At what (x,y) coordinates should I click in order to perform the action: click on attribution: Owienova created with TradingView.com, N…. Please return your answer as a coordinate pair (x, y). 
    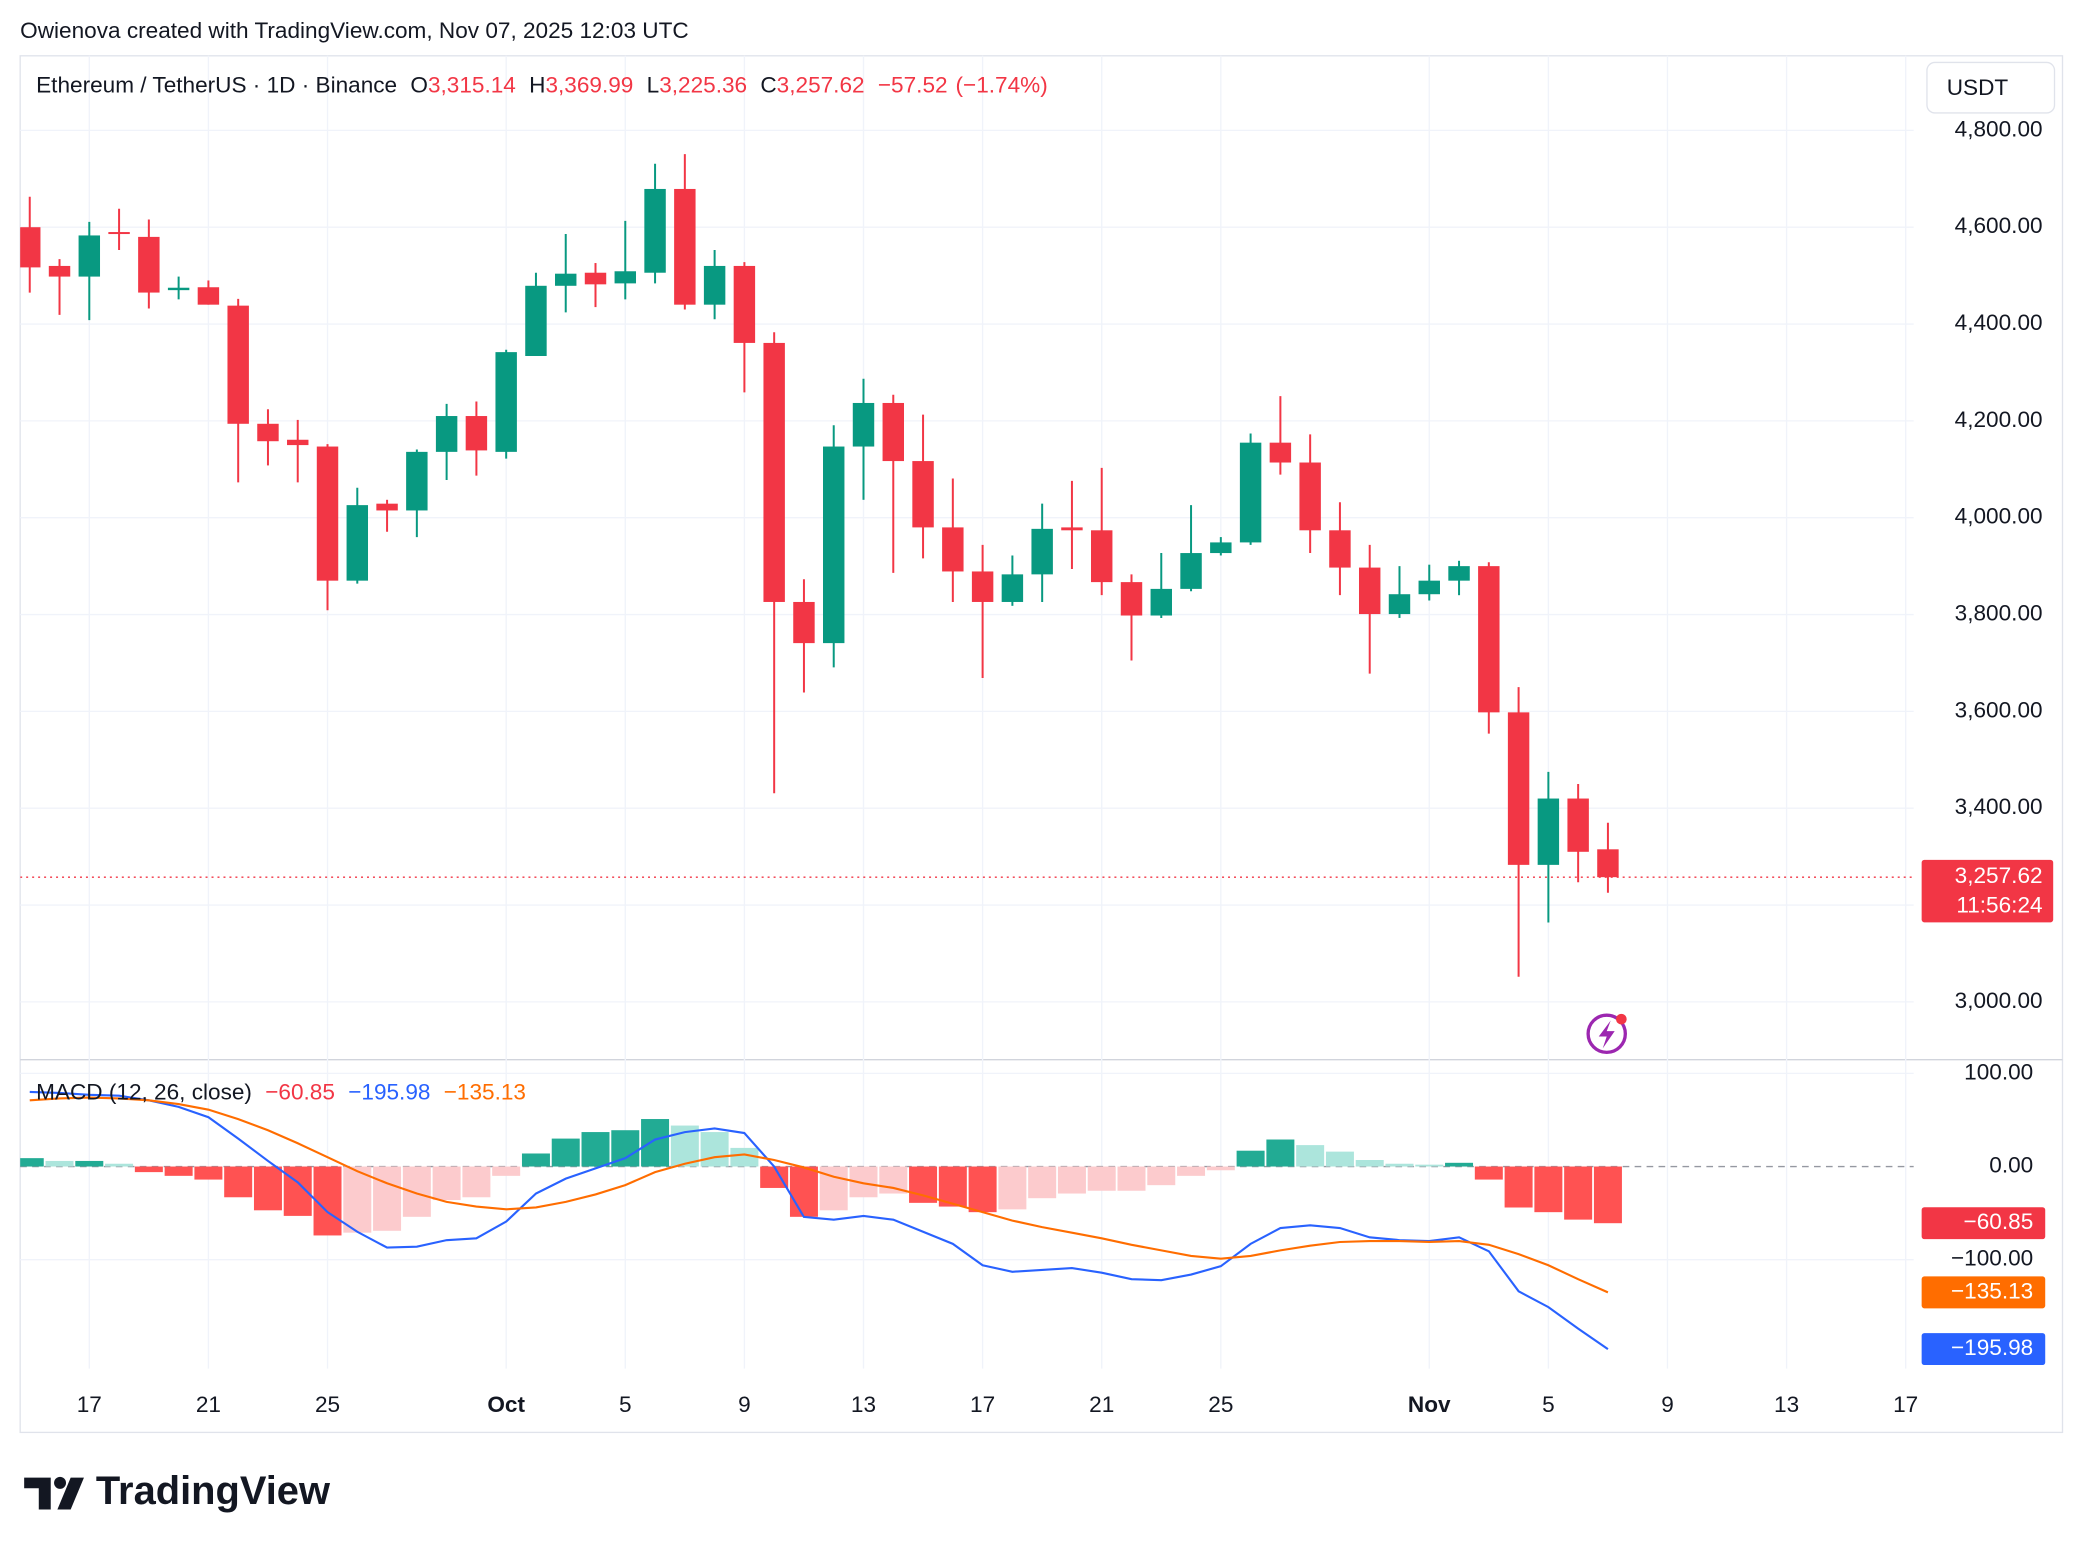
    Looking at the image, I should click on (354, 30).